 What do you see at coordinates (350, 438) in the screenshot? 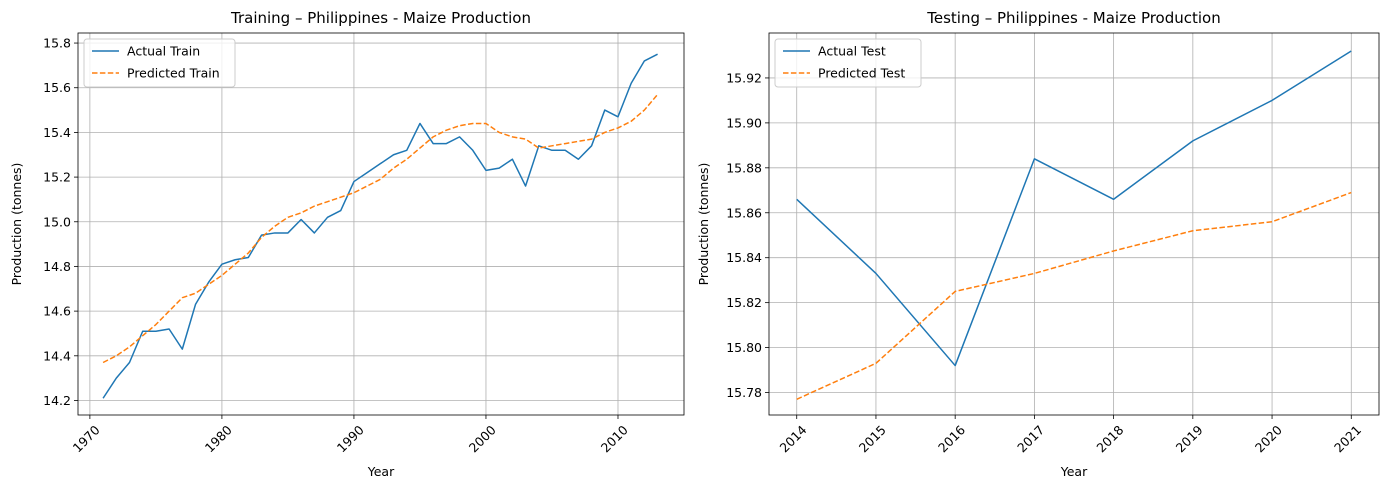
I see `x-tick-label: 1990` at bounding box center [350, 438].